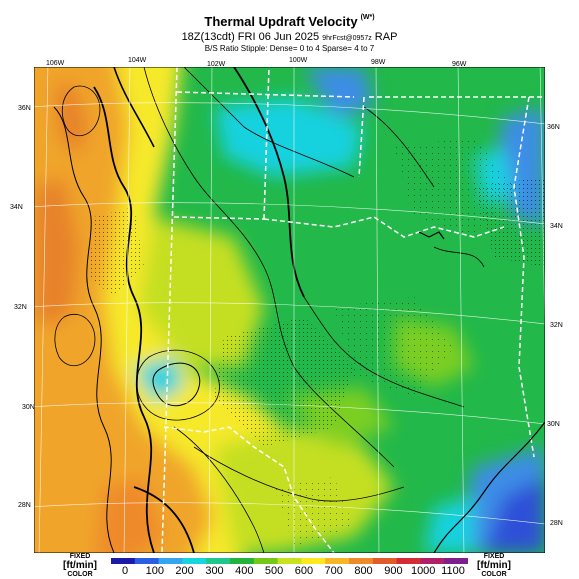 This screenshot has height=579, width=579. What do you see at coordinates (494, 574) in the screenshot?
I see `colorbar-unit-right-bottom: COLOR` at bounding box center [494, 574].